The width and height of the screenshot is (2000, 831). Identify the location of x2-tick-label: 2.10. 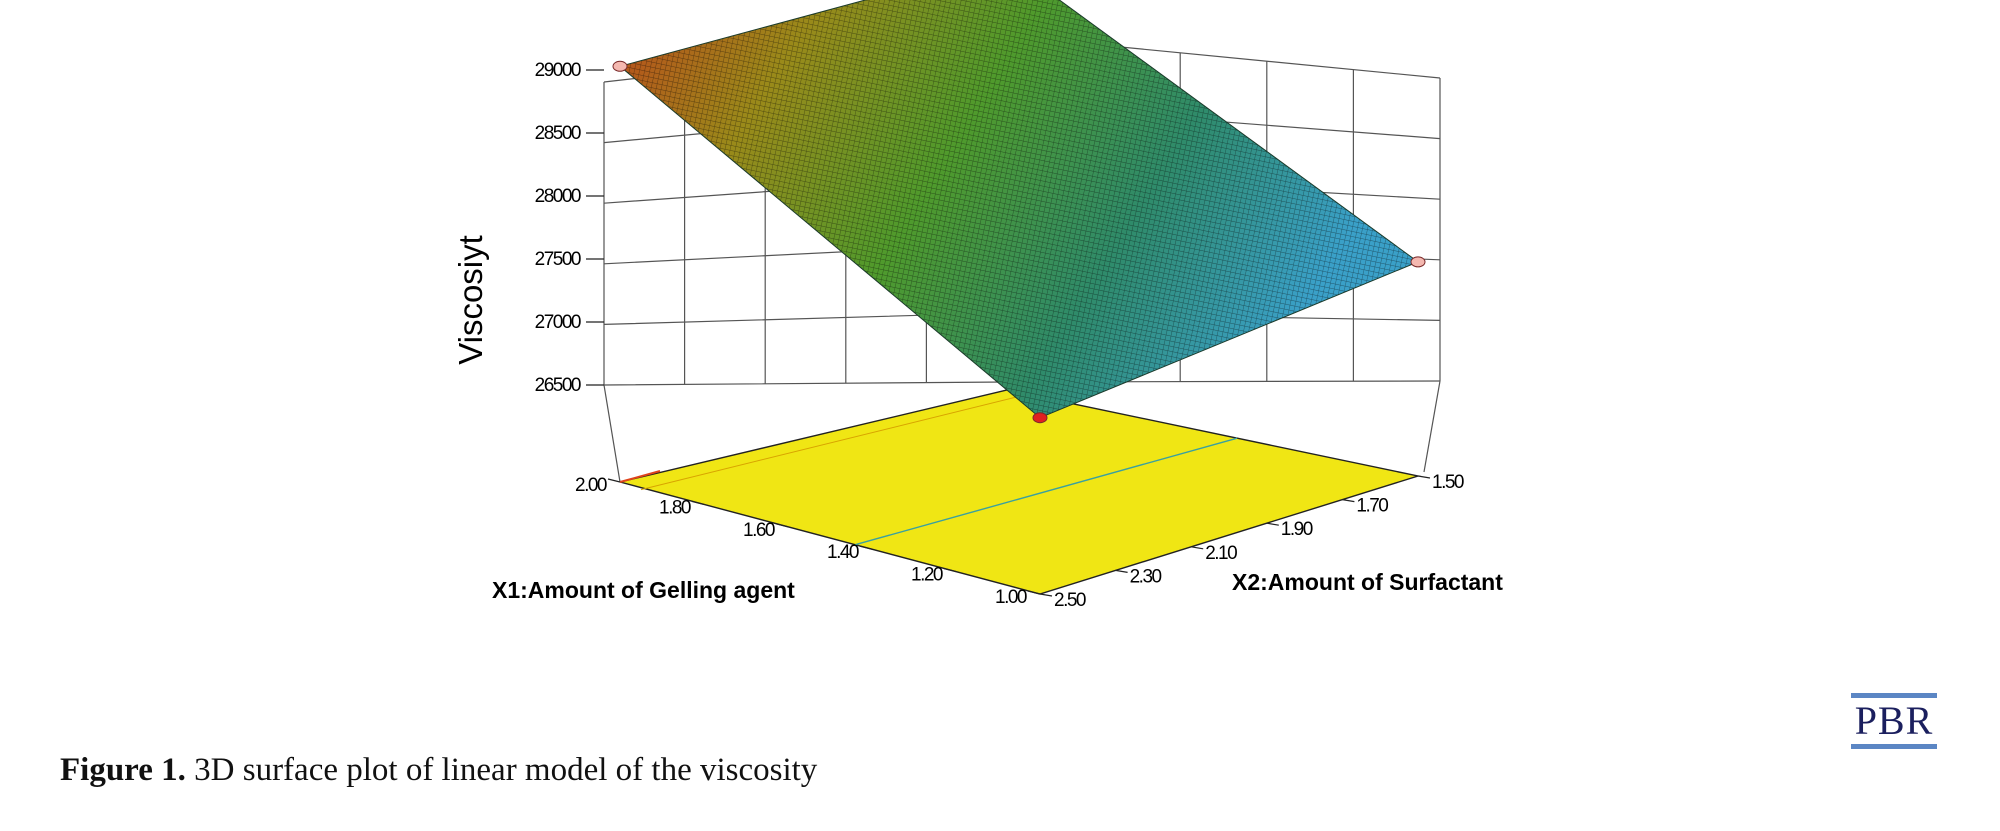
(1221, 553).